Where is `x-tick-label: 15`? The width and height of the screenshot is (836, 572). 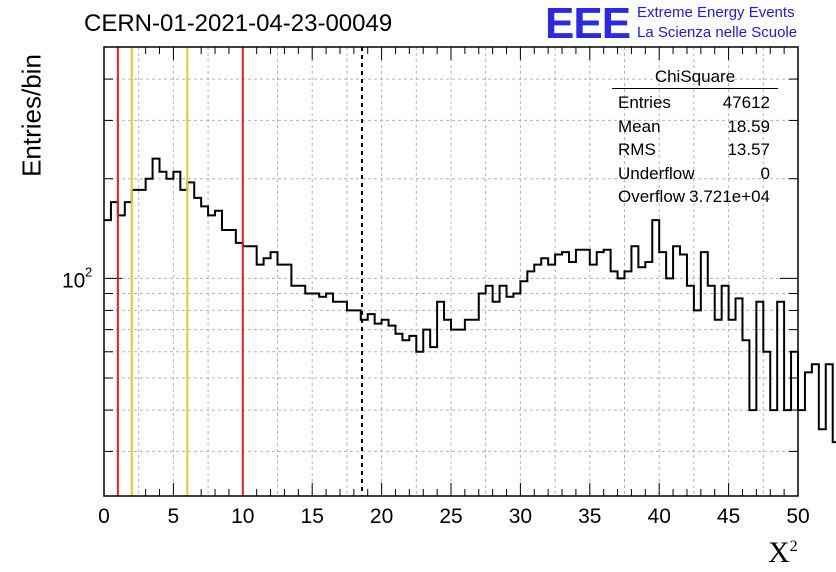
x-tick-label: 15 is located at coordinates (312, 516).